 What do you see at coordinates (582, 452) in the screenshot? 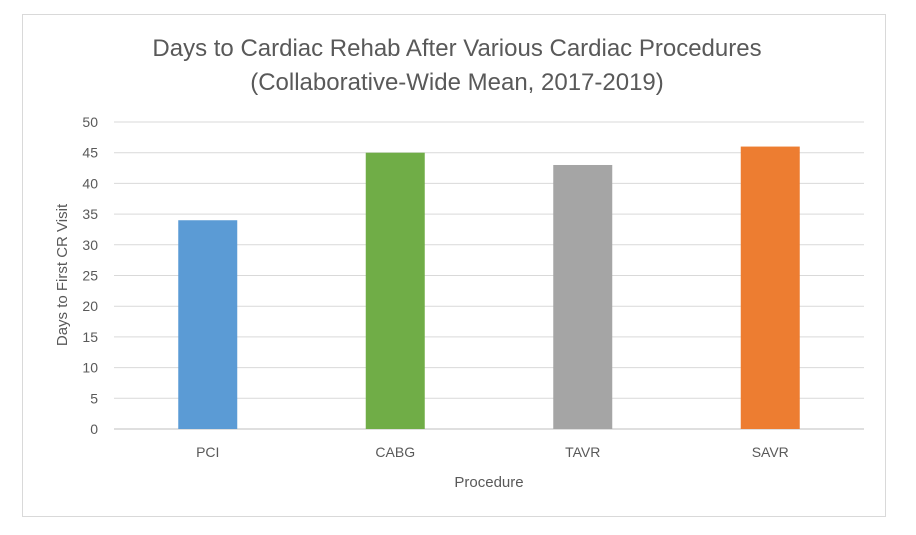
I see `x-tick-label-tavr: TAVR` at bounding box center [582, 452].